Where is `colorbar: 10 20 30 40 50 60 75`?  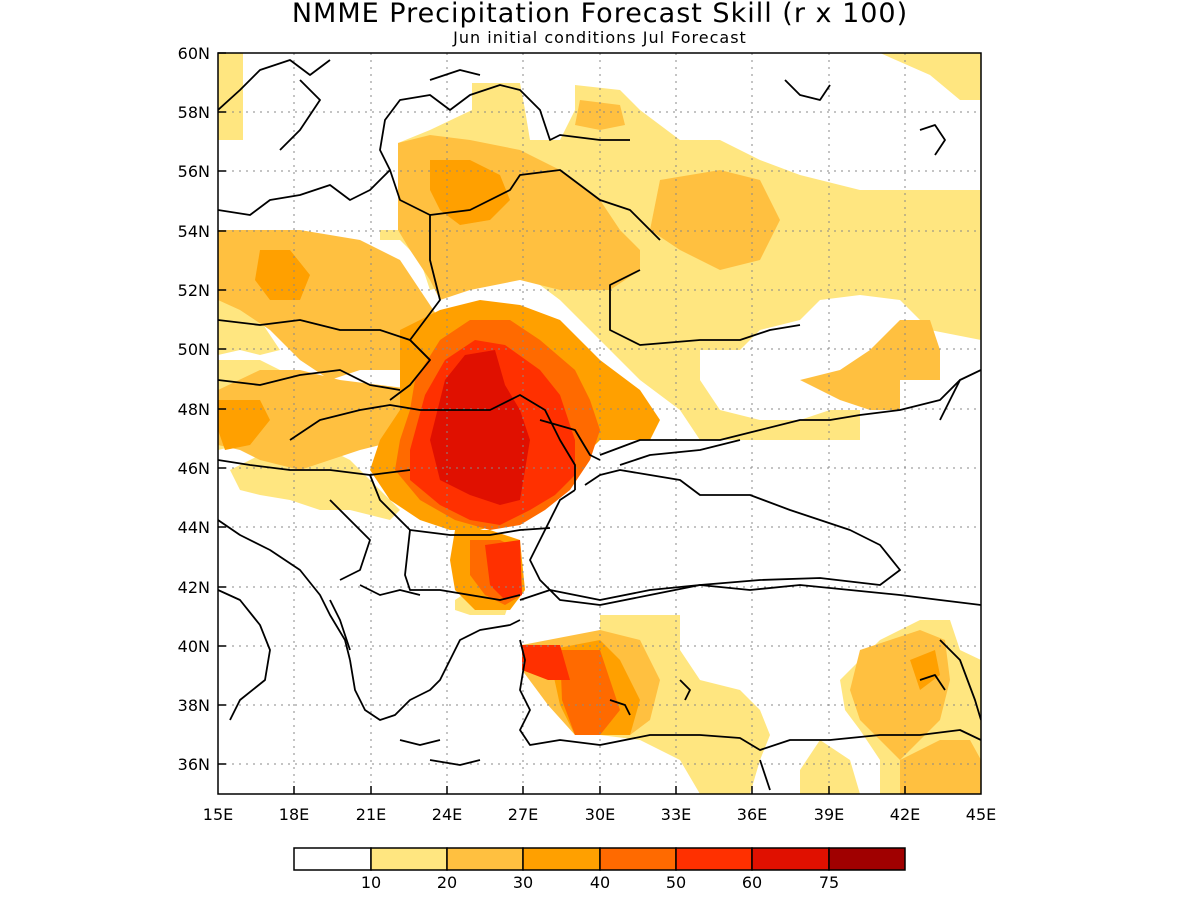 colorbar: 10 20 30 40 50 60 75 is located at coordinates (599, 869).